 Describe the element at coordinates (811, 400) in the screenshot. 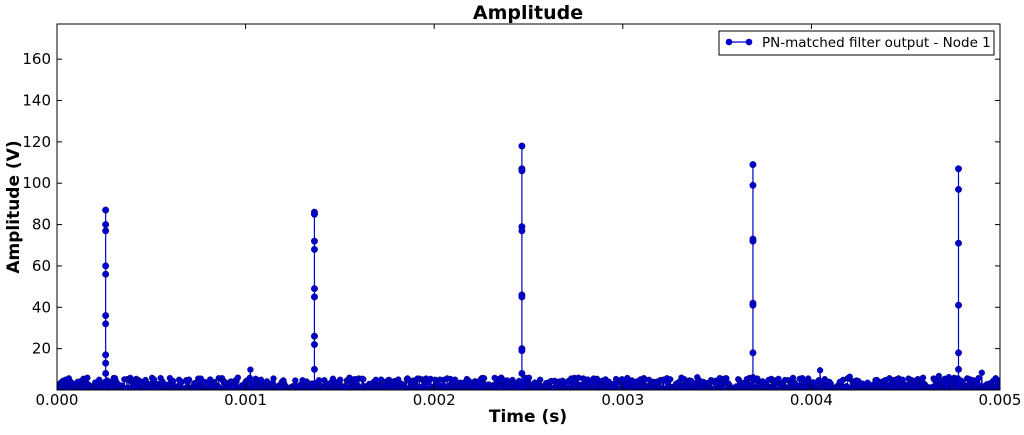

I see `x-tick-label: 0.004` at that location.